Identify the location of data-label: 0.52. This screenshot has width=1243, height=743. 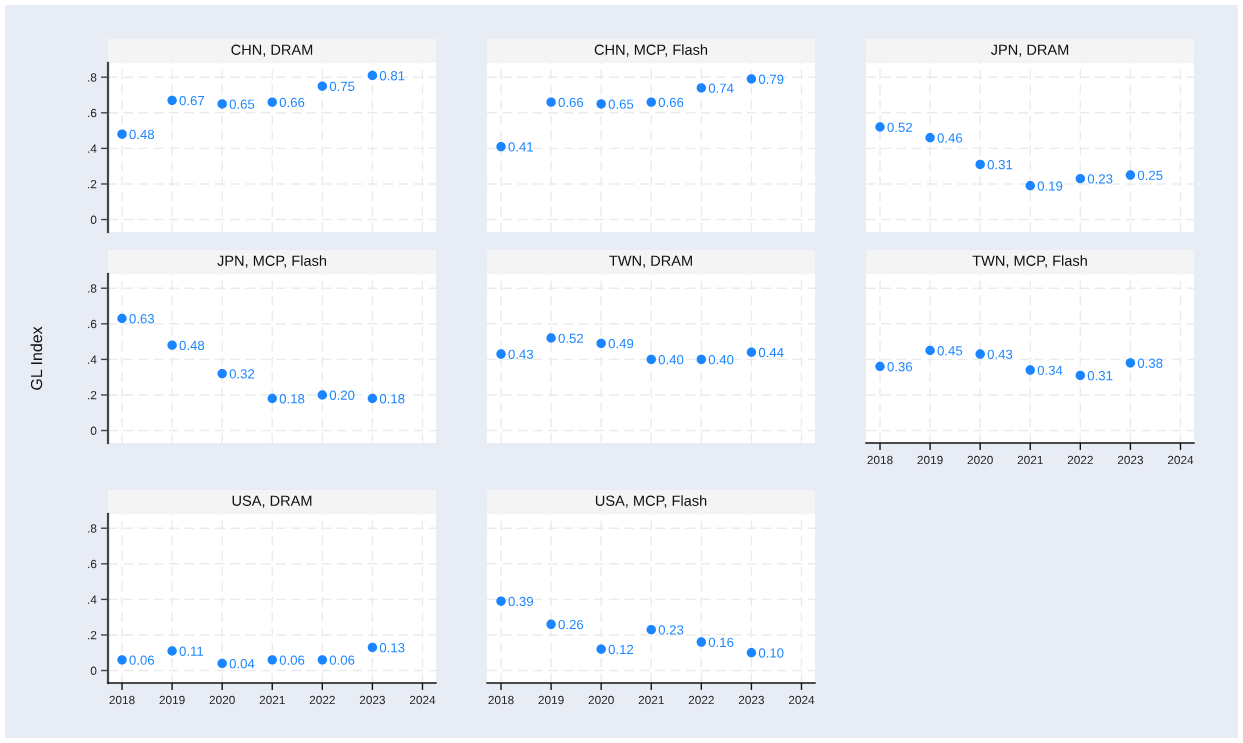
(571, 338).